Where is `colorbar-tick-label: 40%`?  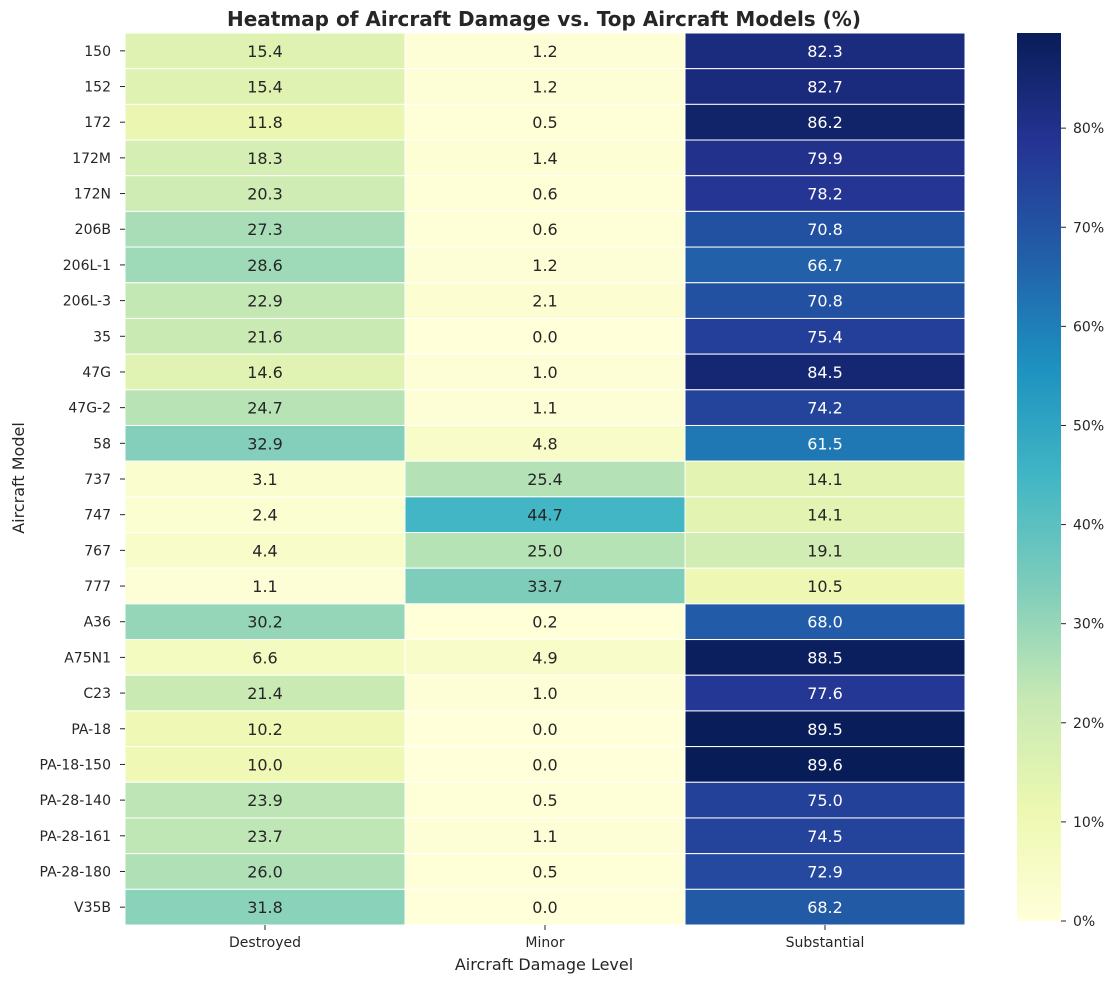 colorbar-tick-label: 40% is located at coordinates (1088, 526).